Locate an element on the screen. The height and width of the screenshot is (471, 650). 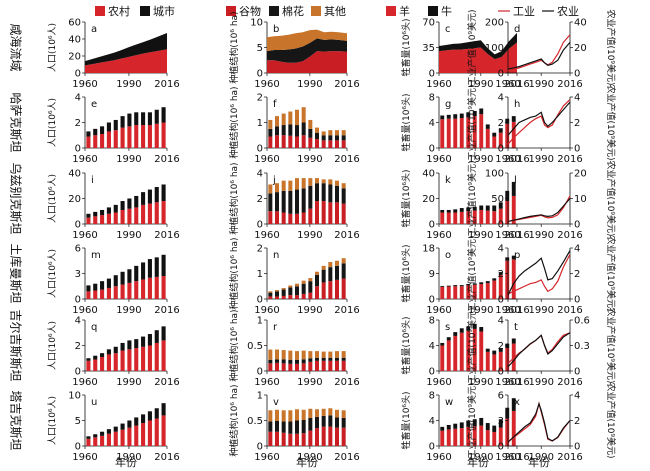
y-tick-label: 2 is located at coordinates (260, 98).